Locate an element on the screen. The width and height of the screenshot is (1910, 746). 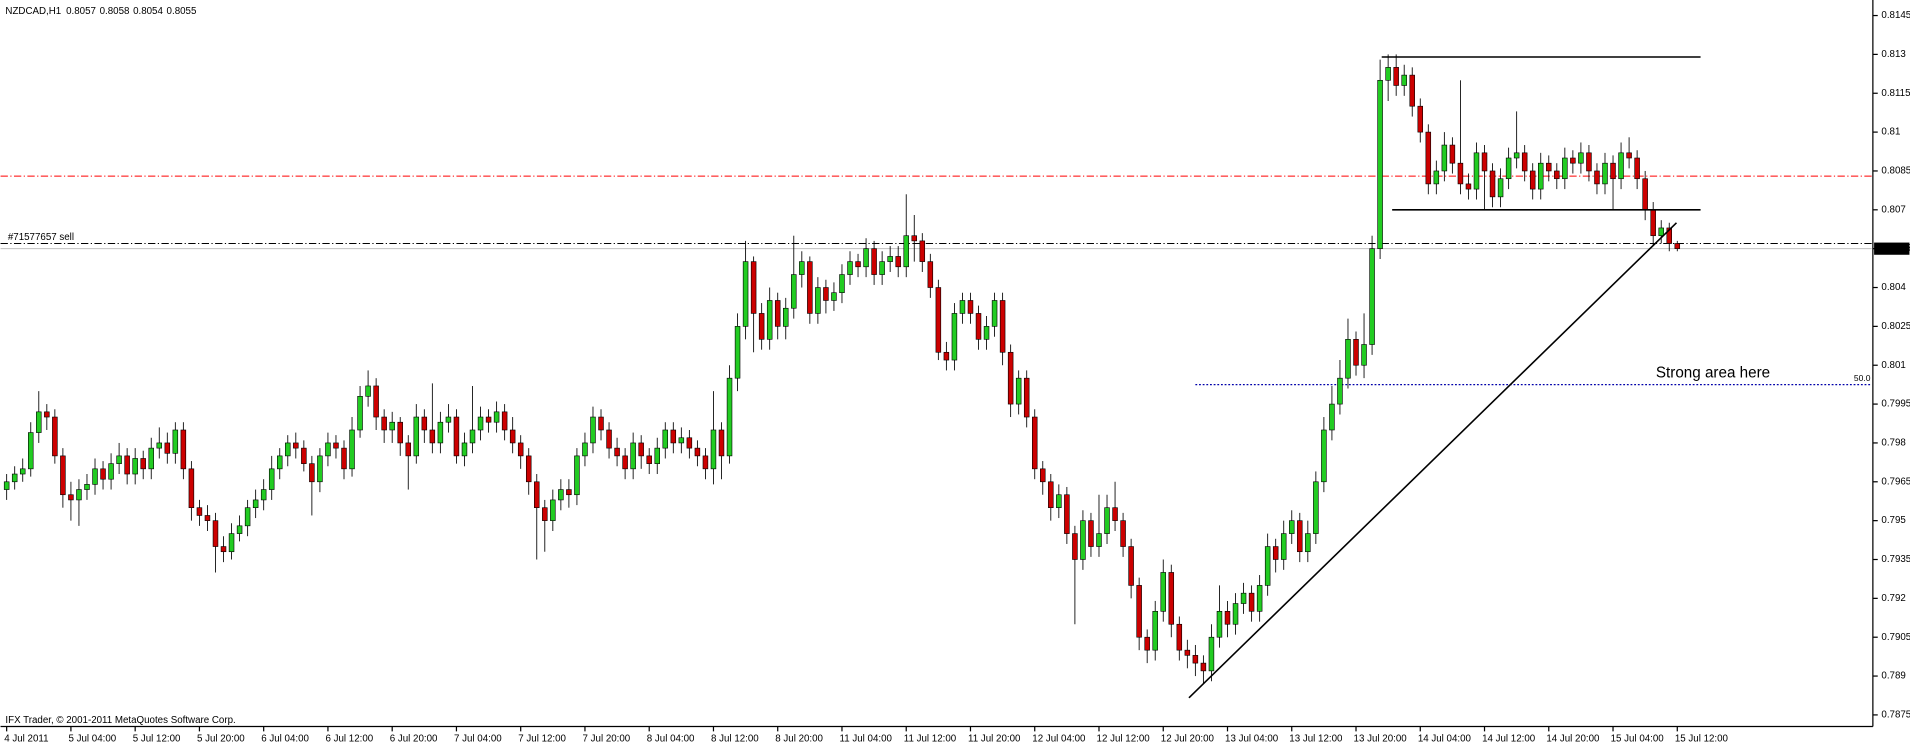
y-tick-label: 0.801 is located at coordinates (1893, 365).